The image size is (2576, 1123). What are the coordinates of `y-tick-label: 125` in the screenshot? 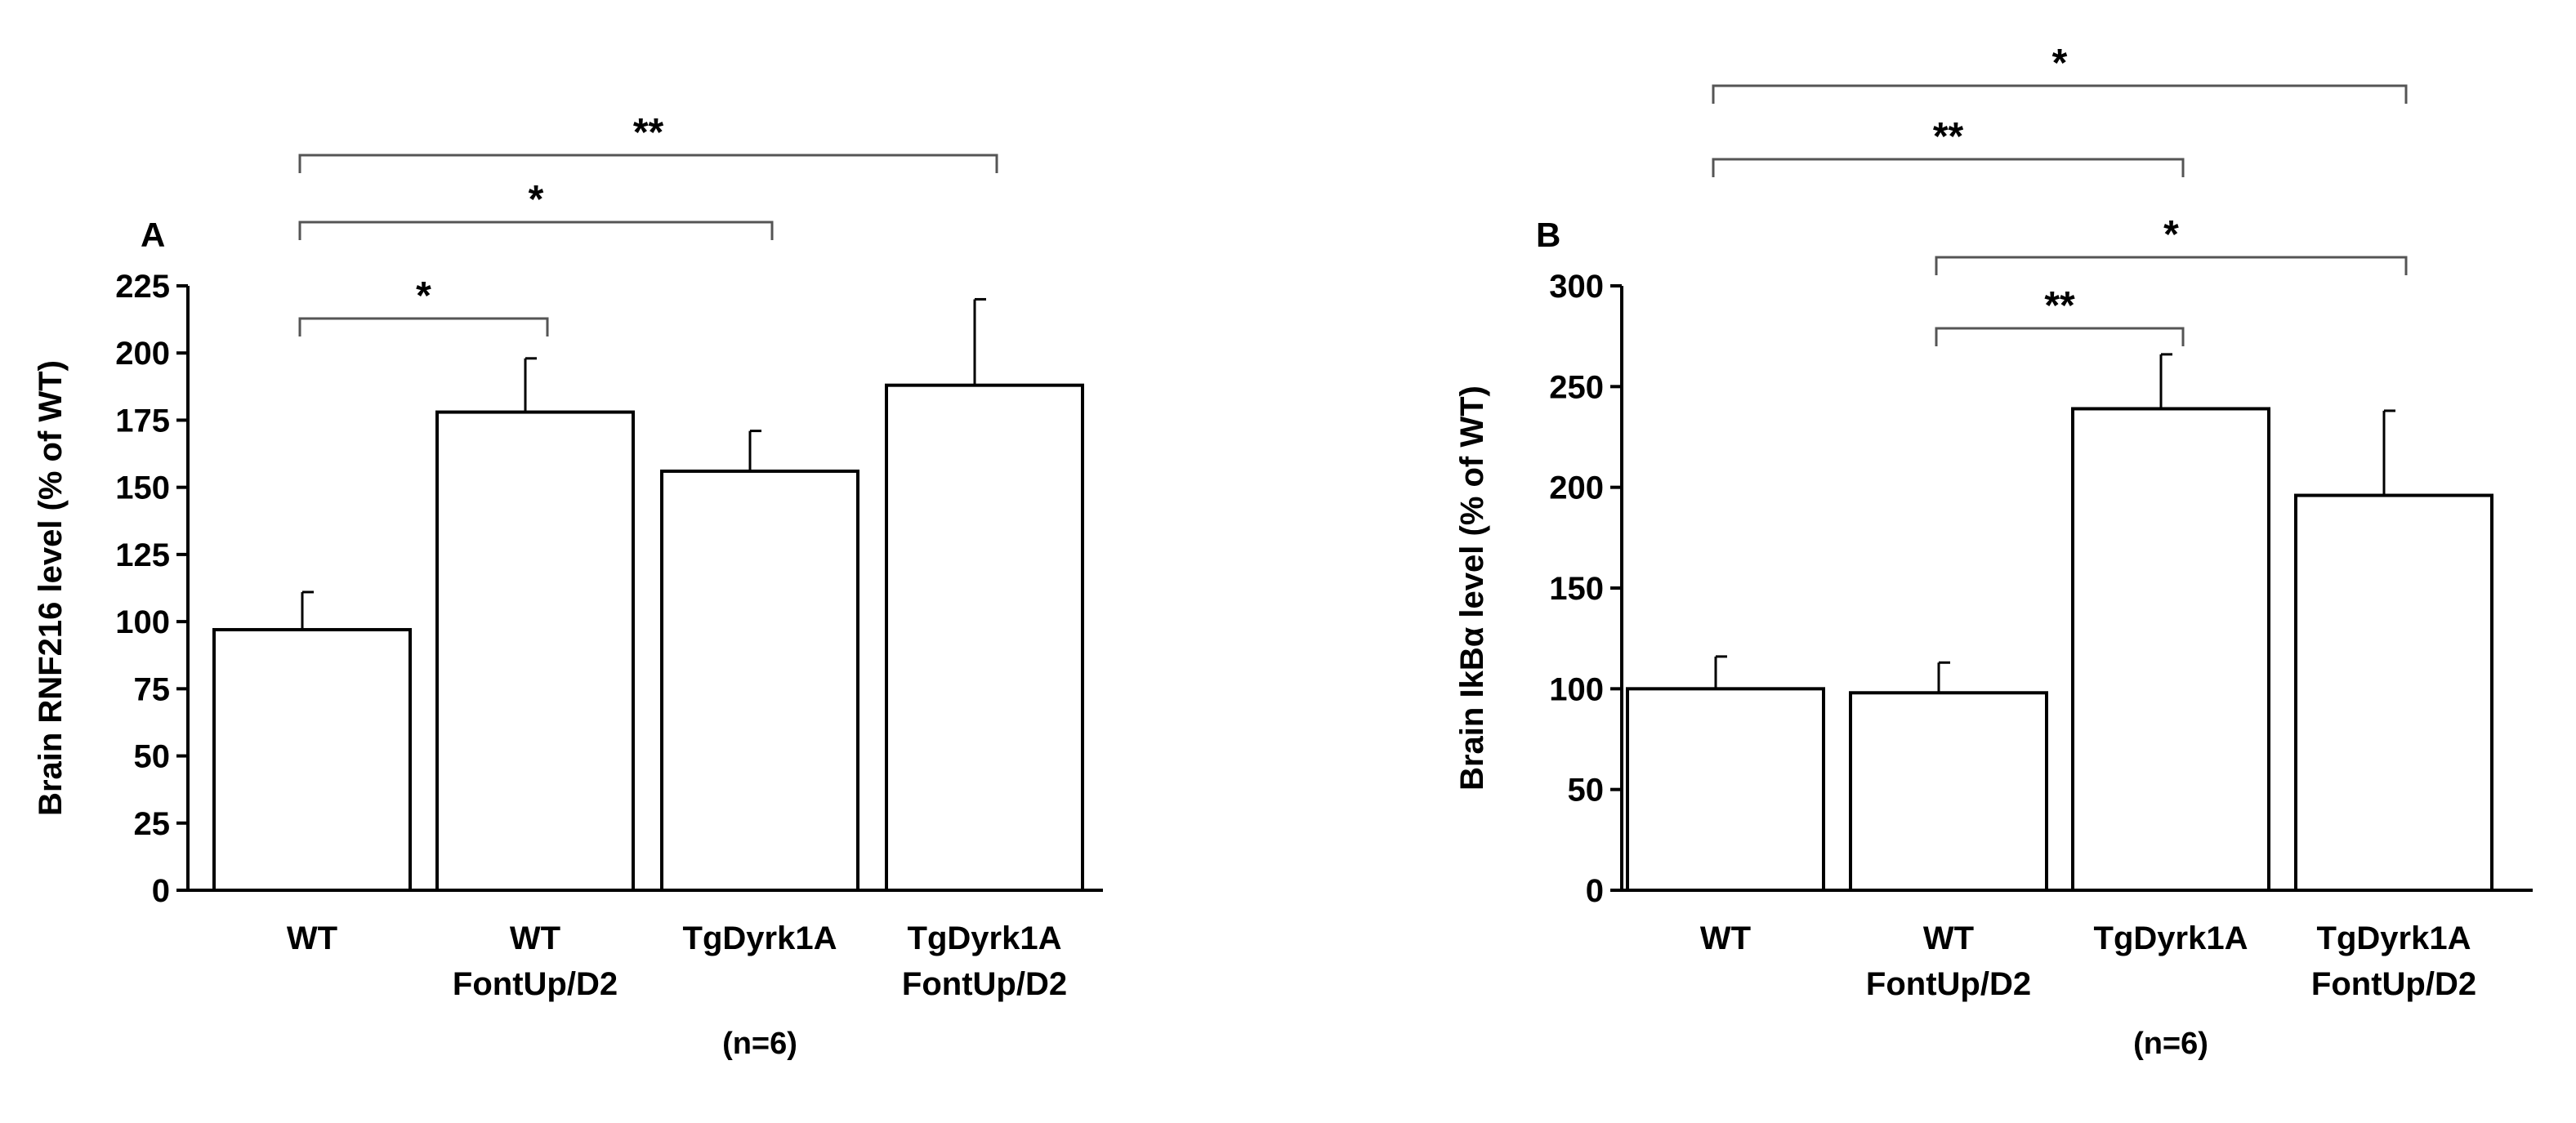 It's located at (142, 555).